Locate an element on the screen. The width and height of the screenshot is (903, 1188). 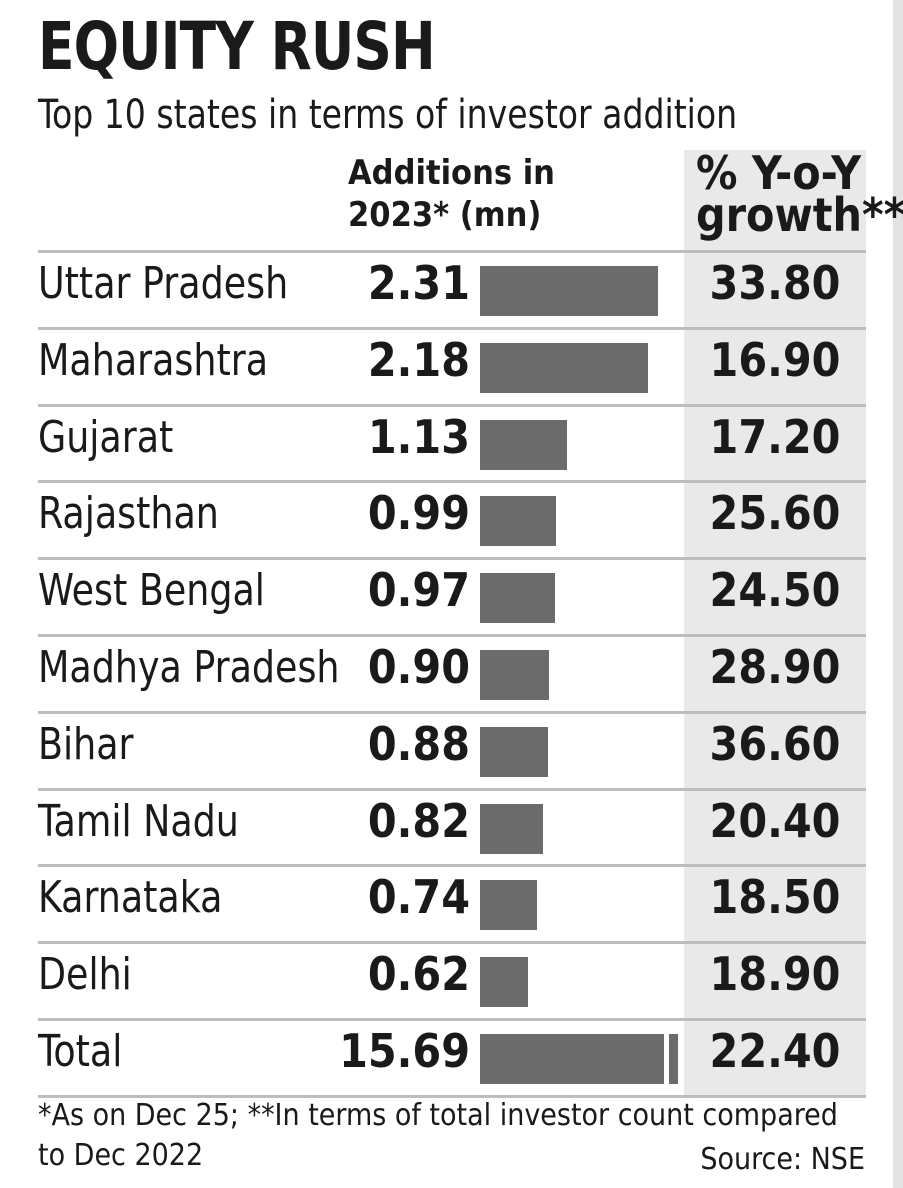
growth-column-header: % Y-o-Y growth** is located at coordinates (799, 194).